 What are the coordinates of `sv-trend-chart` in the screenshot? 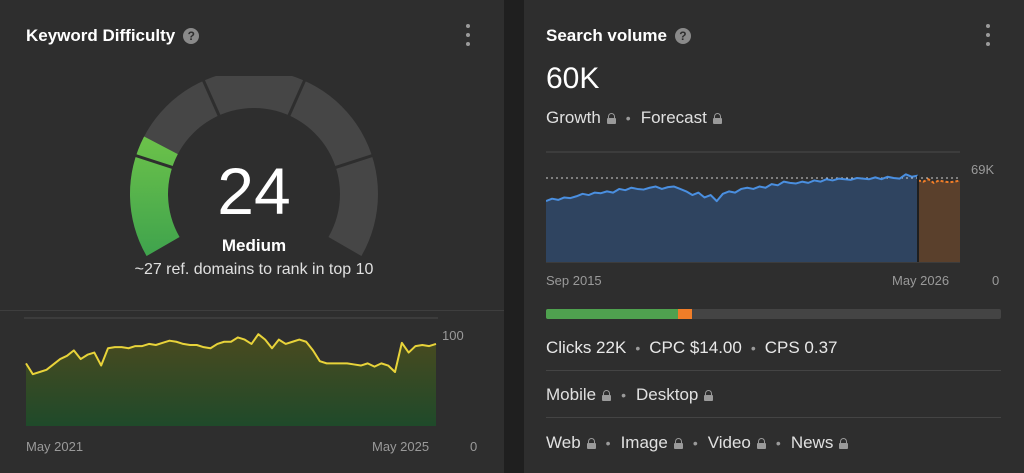 It's located at (753, 207).